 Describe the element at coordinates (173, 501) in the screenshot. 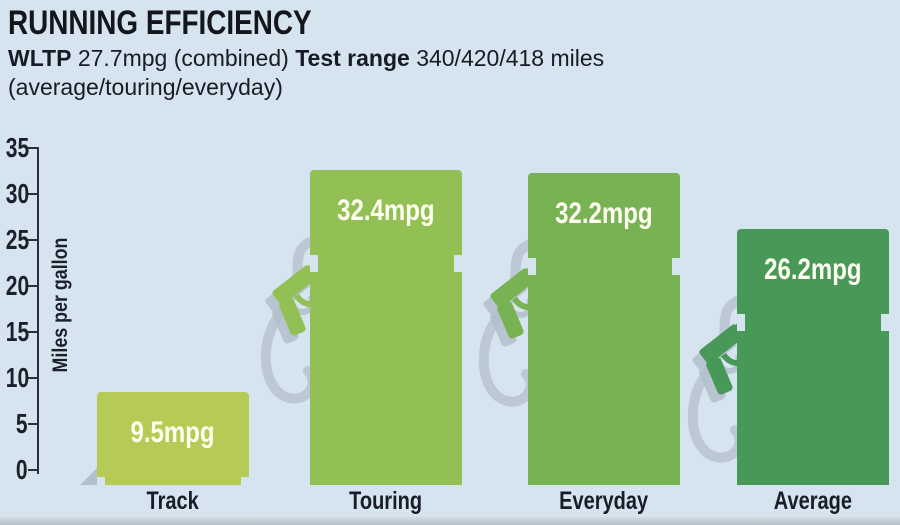

I see `bar-category-label: Track` at that location.